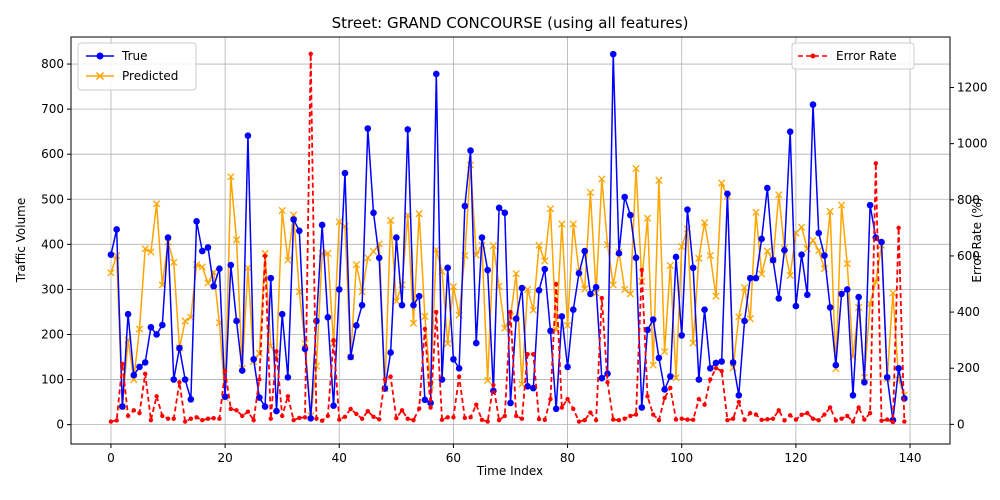 This screenshot has height=500, width=1000. Describe the element at coordinates (52, 289) in the screenshot. I see `y-left-tick-label: 300` at that location.